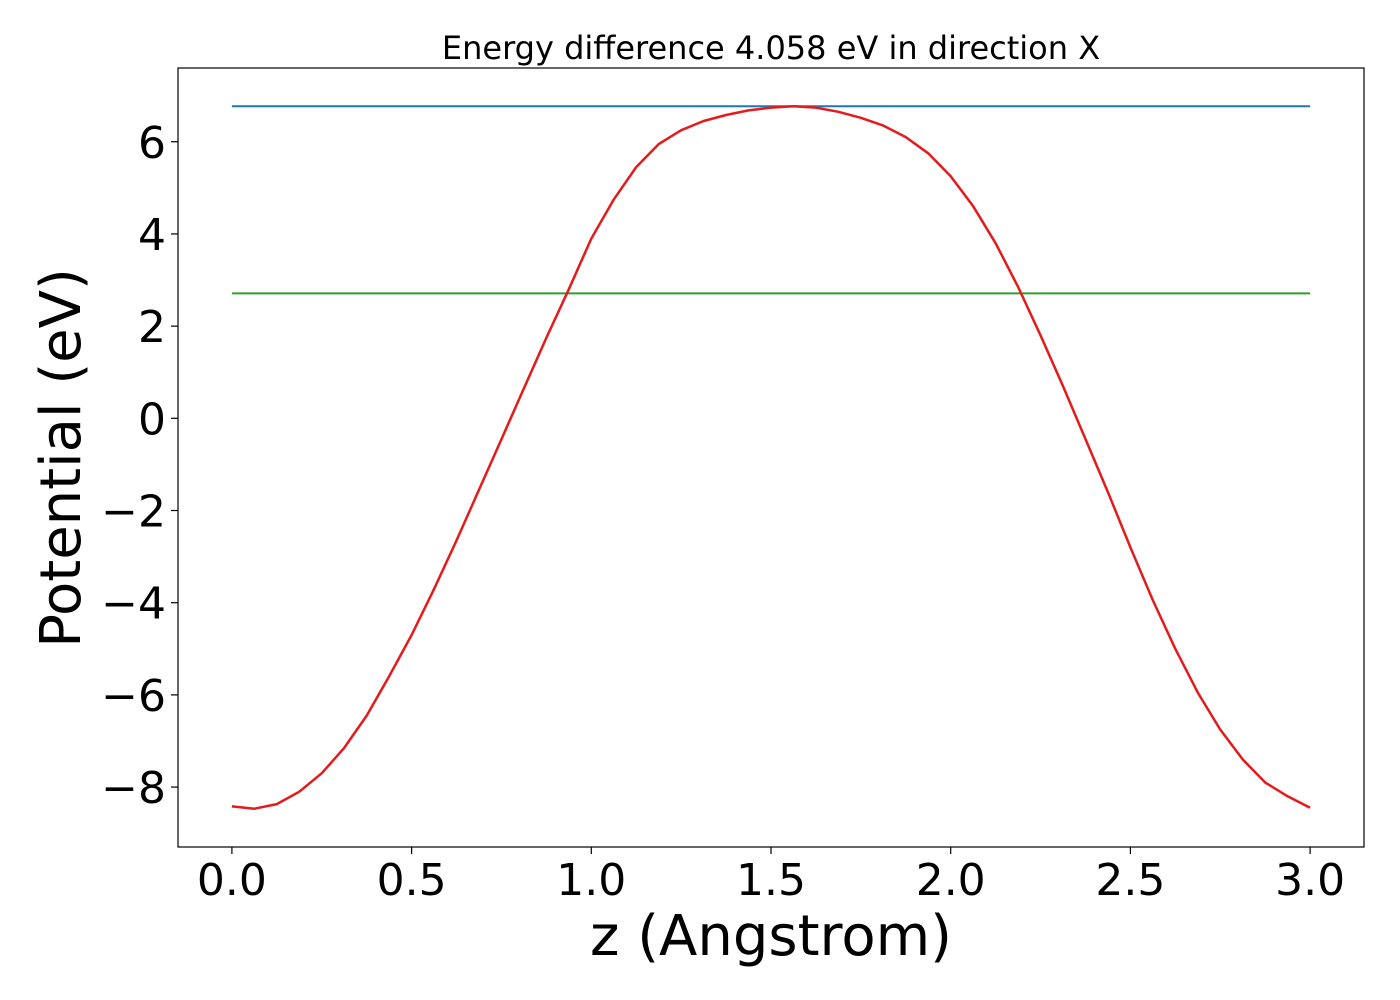 The width and height of the screenshot is (1400, 1000). I want to click on x-tick-label: 2.0, so click(951, 880).